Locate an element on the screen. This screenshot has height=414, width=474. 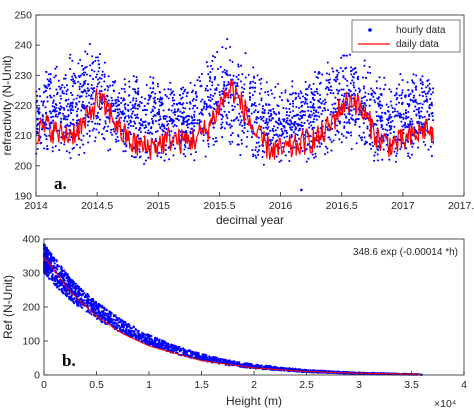
y-tick-label-b: 400 is located at coordinates (31, 240).